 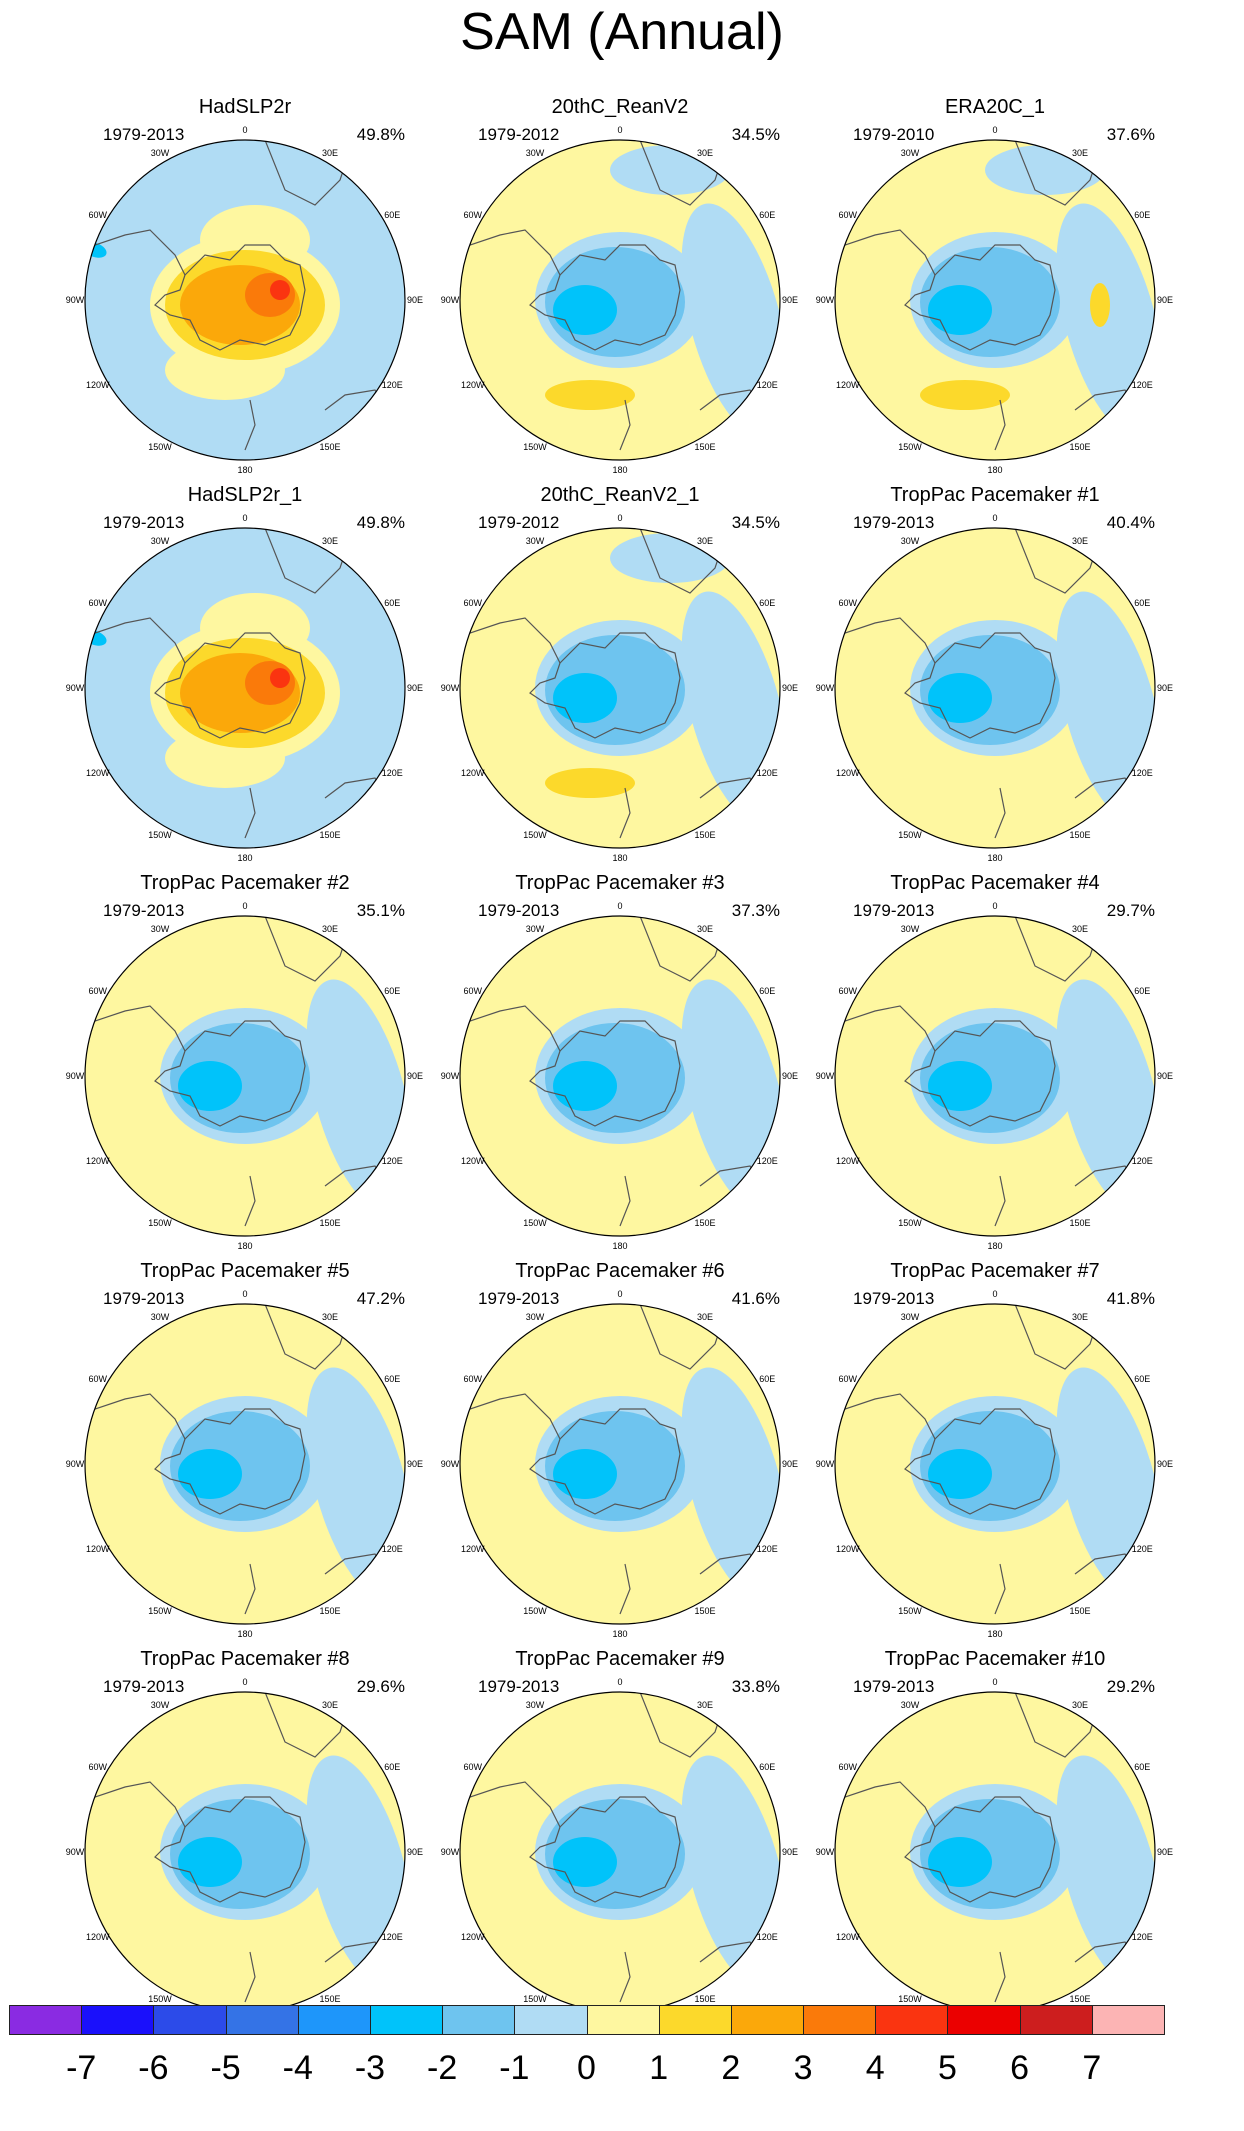 I want to click on colorbar-tick-label: -1, so click(x=514, y=2068).